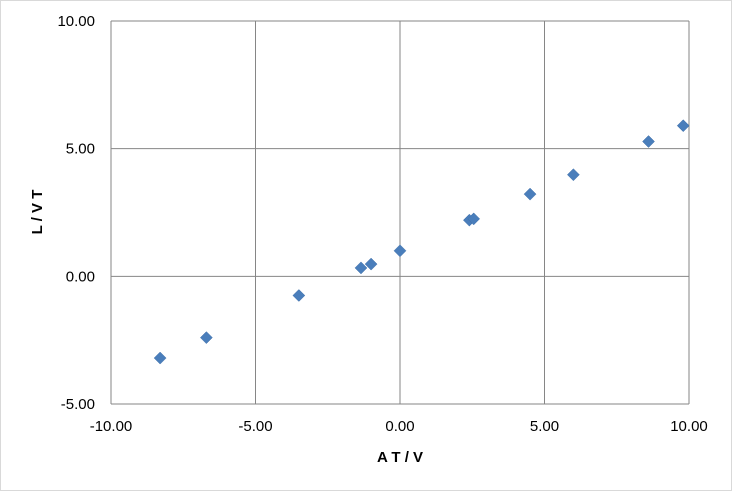  I want to click on x-tick-labels: -10.00 -5.00 0.00 5.00 10.00, so click(399, 426).